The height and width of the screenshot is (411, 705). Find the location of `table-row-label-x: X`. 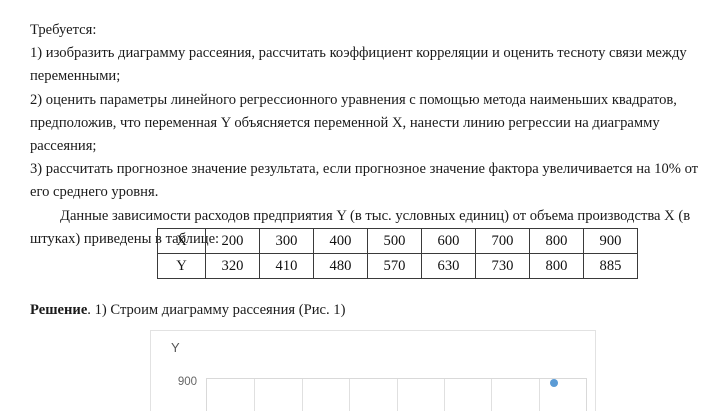

table-row-label-x: X is located at coordinates (181, 241).